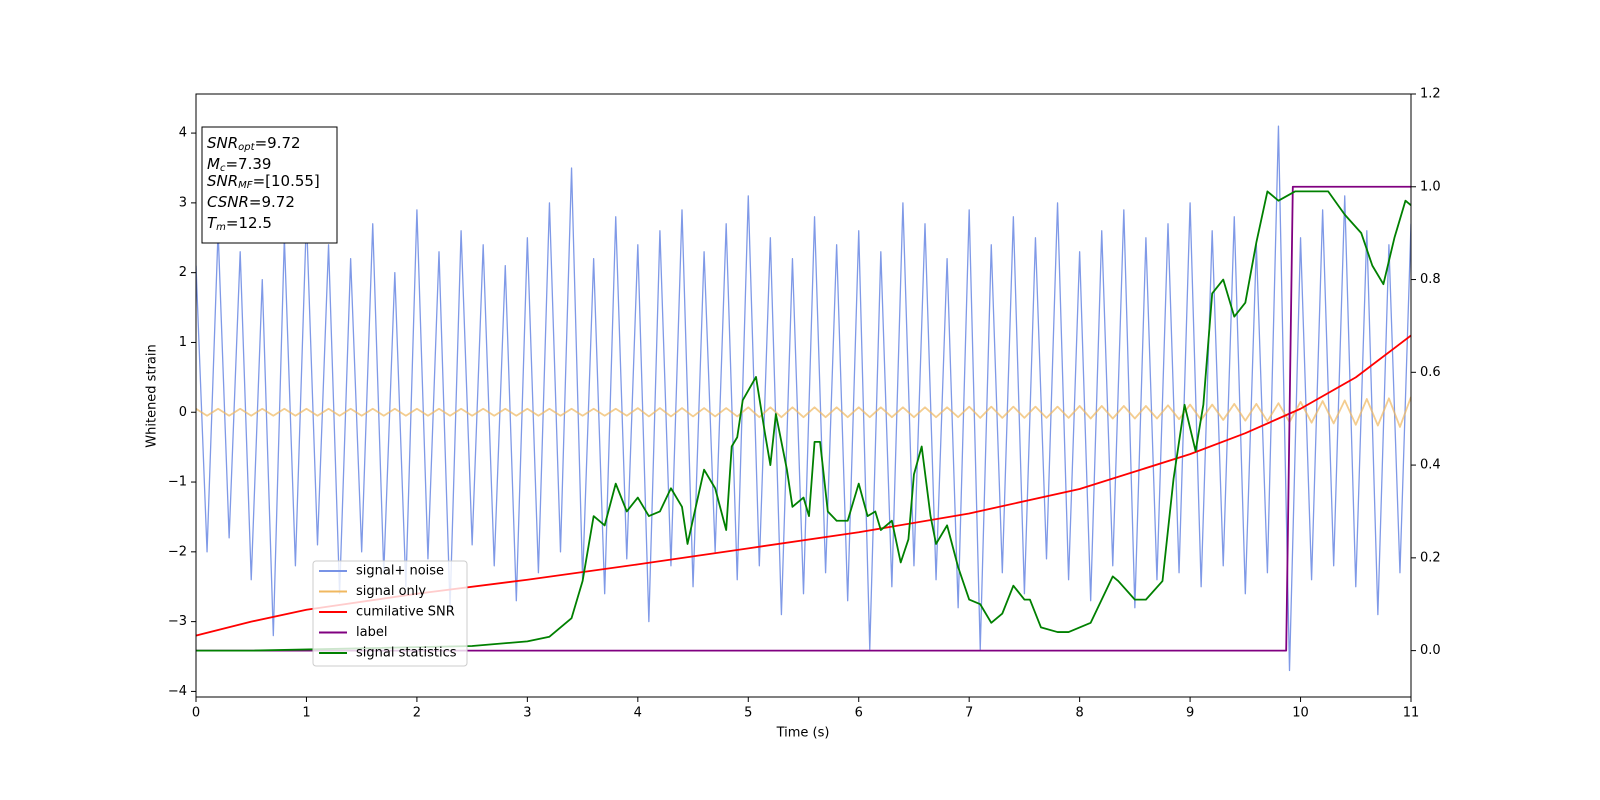 This screenshot has width=1600, height=800. Describe the element at coordinates (183, 133) in the screenshot. I see `y-tick-label: 4` at that location.